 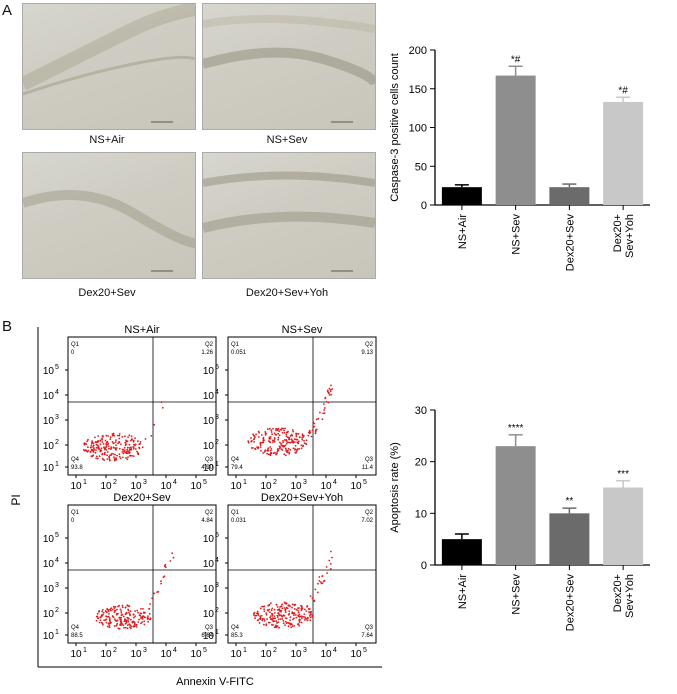 I want to click on flow-plot-frame, so click(x=302, y=406).